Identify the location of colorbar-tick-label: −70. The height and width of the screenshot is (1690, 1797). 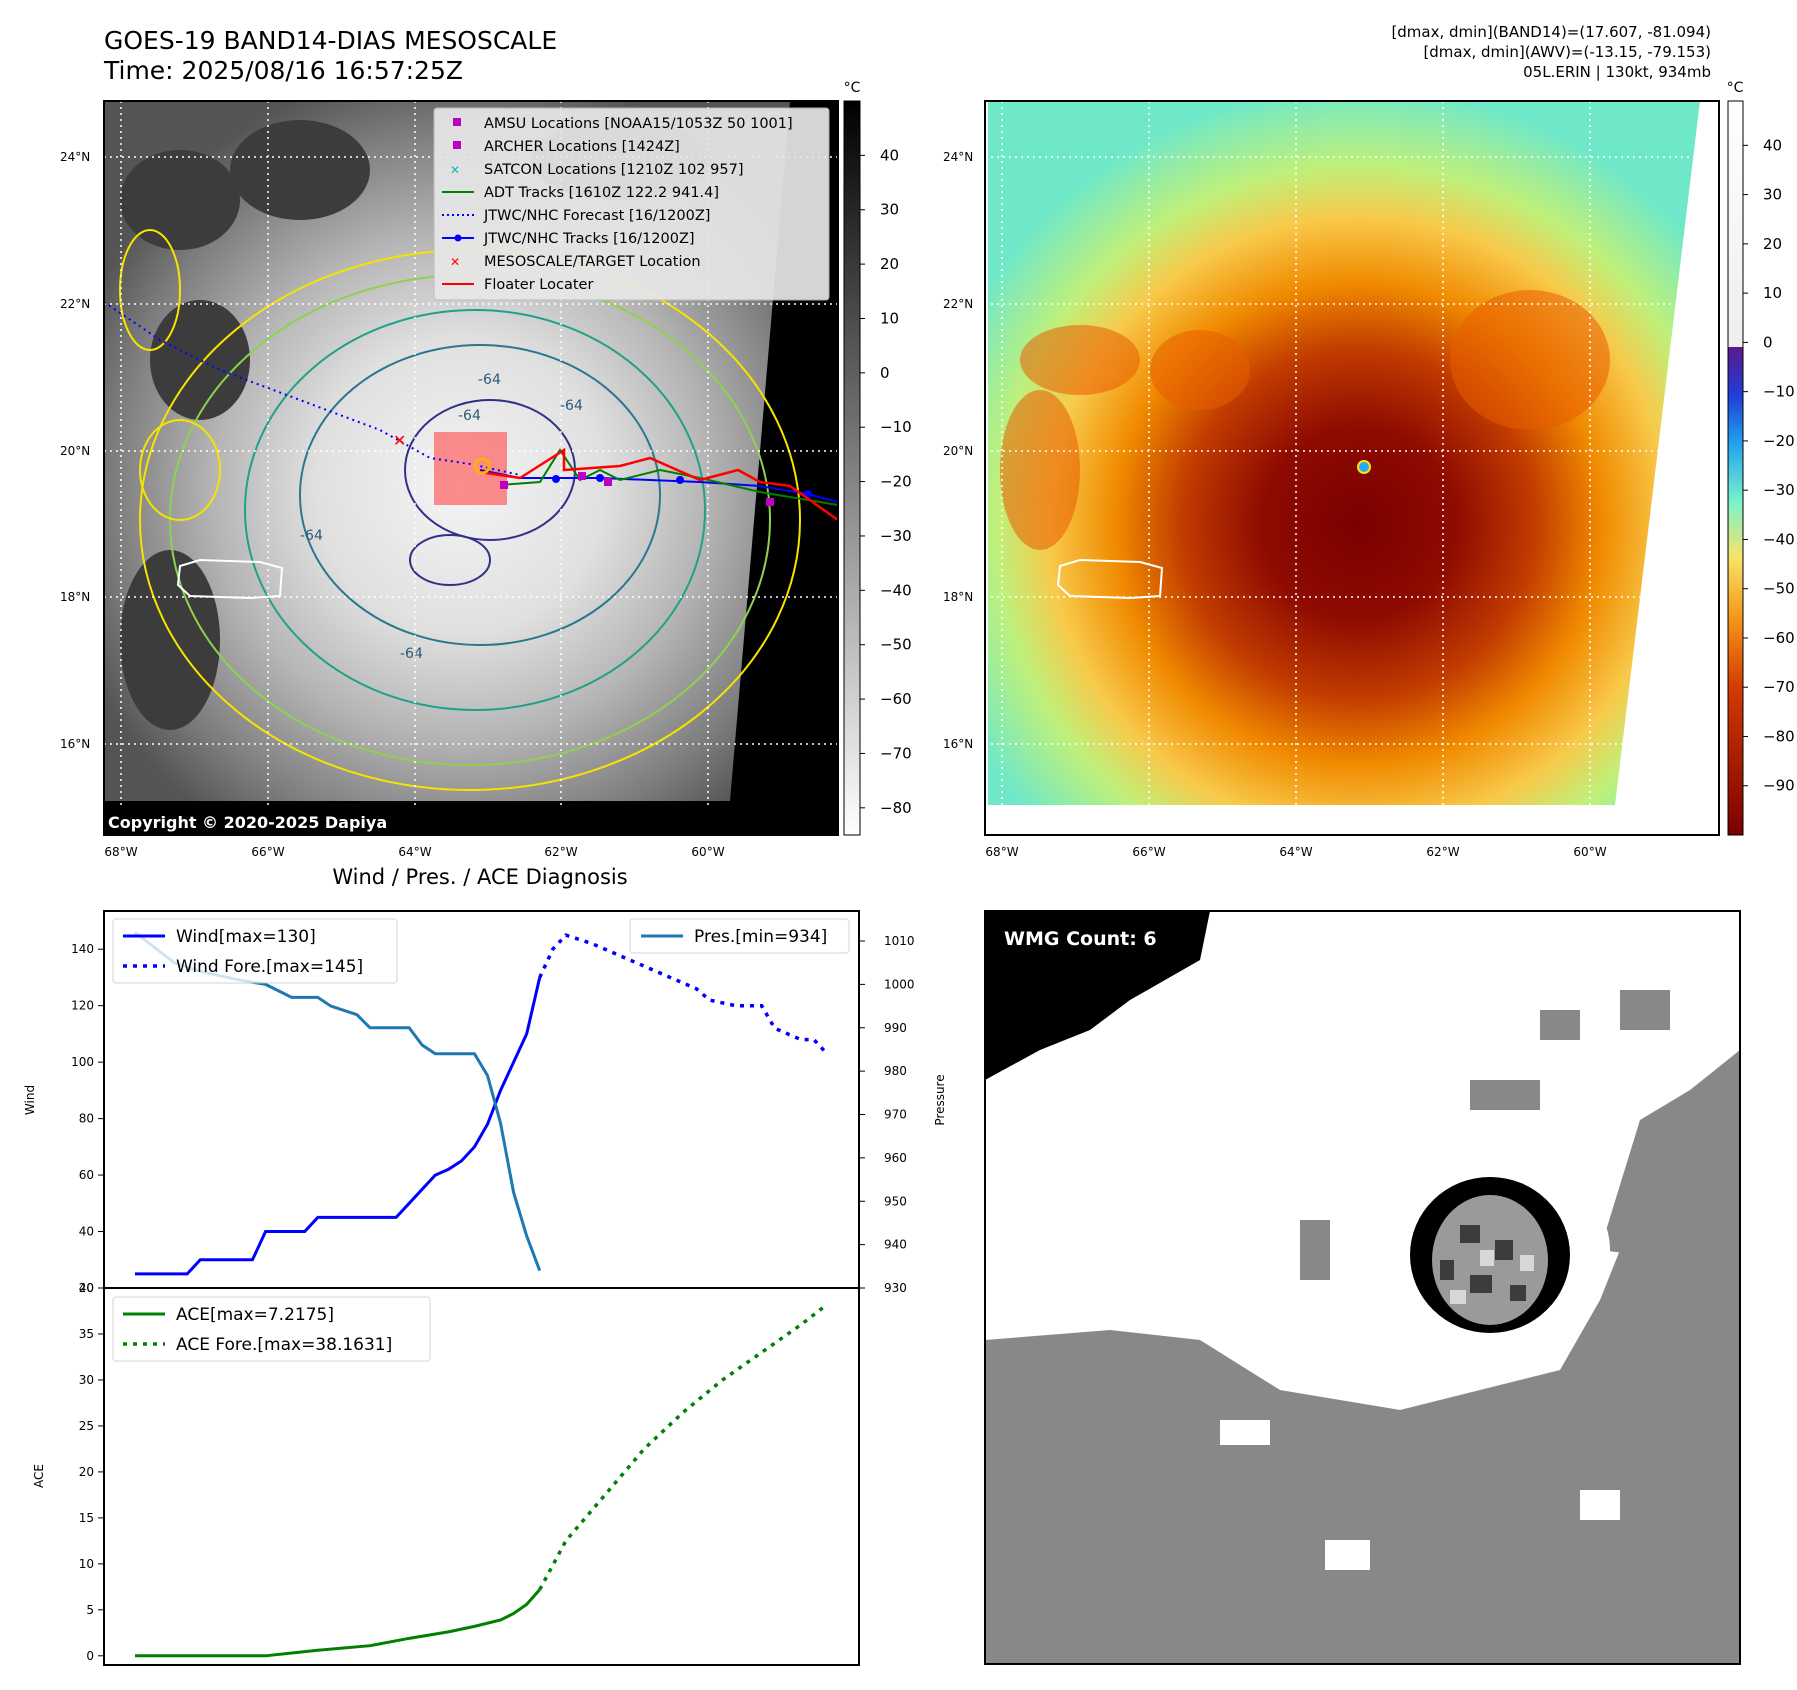
(896, 753).